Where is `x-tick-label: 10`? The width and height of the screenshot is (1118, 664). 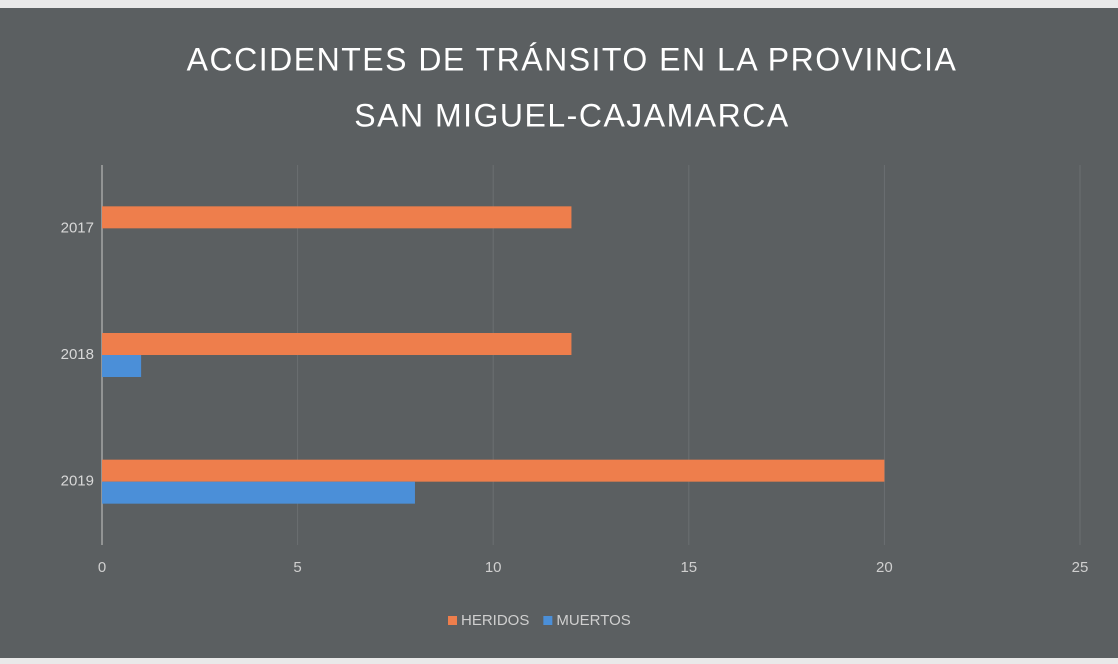
x-tick-label: 10 is located at coordinates (493, 567).